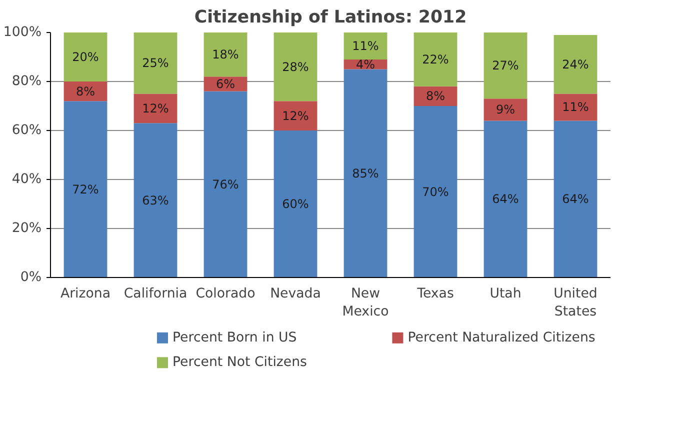  What do you see at coordinates (506, 294) in the screenshot?
I see `x-tick-label: Utah` at bounding box center [506, 294].